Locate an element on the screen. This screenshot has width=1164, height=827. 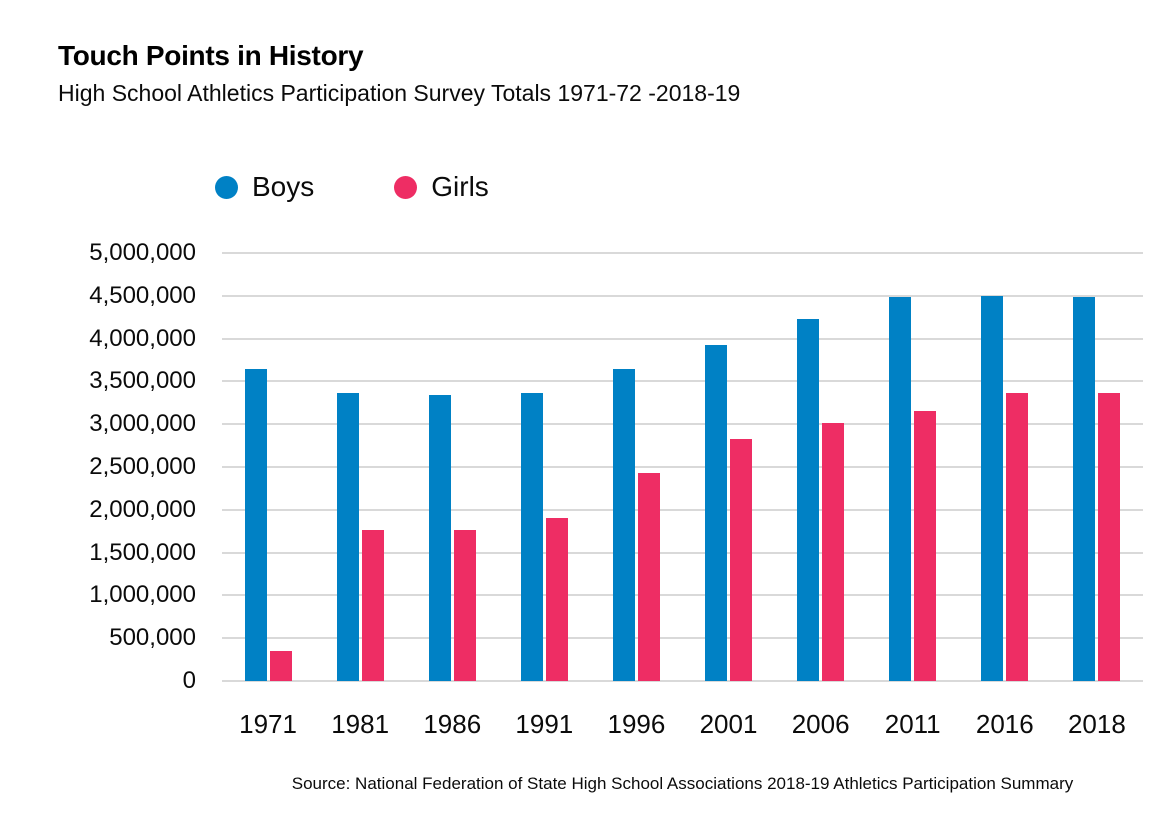
bar-boys-2006 is located at coordinates (808, 499).